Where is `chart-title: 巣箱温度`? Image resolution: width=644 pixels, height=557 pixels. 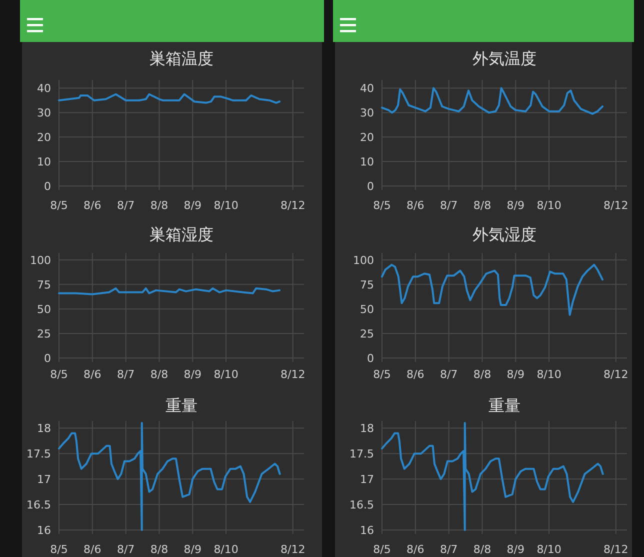
chart-title: 巣箱温度 is located at coordinates (182, 58).